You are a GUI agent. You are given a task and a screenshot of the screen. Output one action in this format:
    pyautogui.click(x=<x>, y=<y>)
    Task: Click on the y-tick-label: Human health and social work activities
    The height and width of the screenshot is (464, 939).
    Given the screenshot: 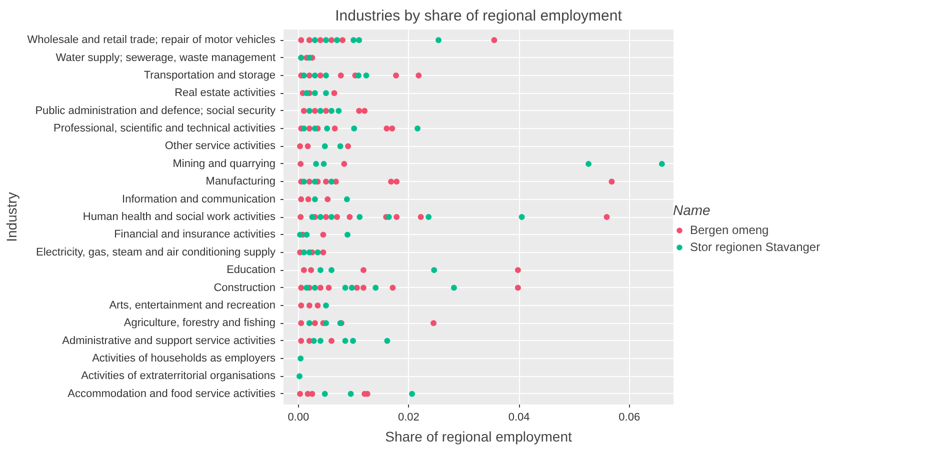 What is the action you would take?
    pyautogui.click(x=179, y=217)
    